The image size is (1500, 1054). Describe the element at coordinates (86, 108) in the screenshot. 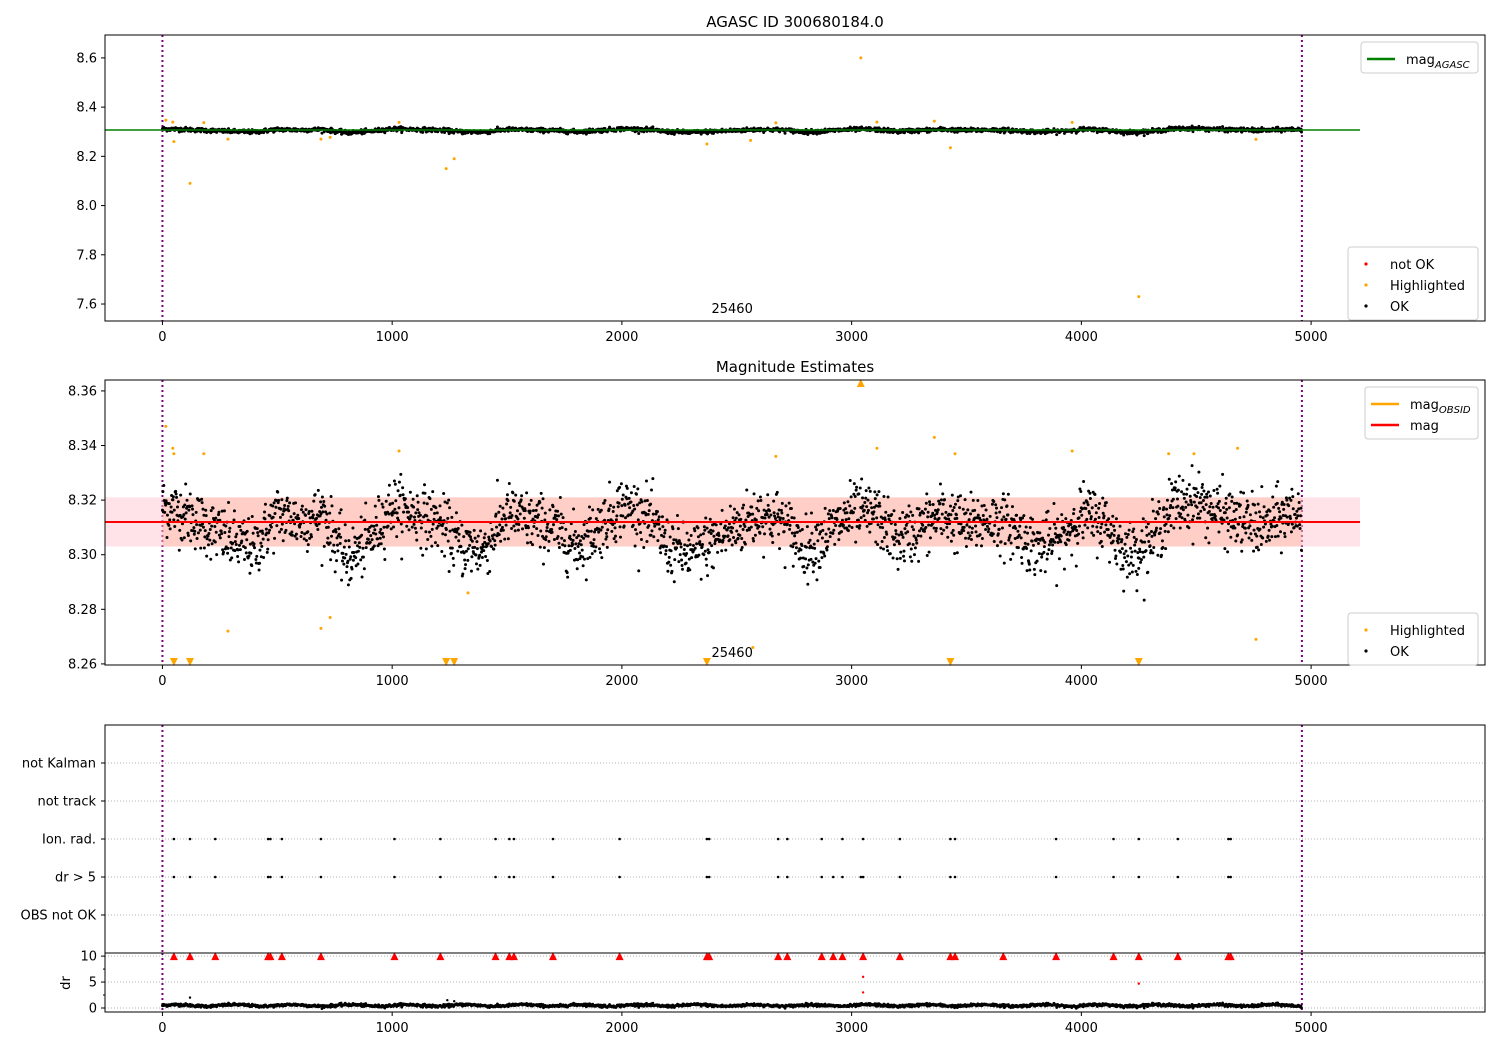

I see `y-tick-label: 8.4` at that location.